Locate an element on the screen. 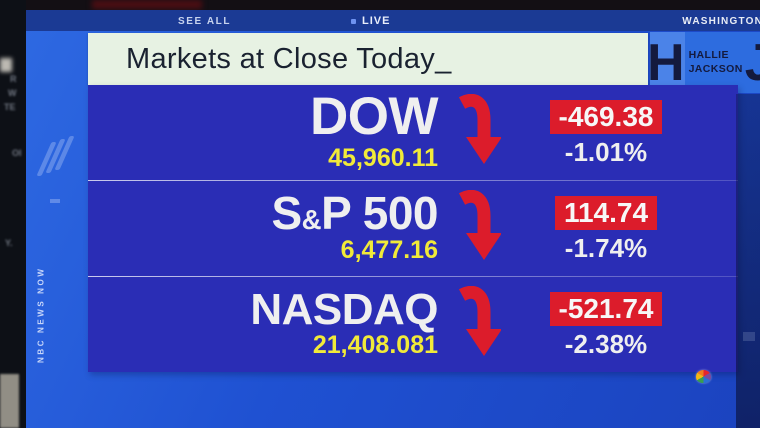 Image resolution: width=760 pixels, height=428 pixels. nbc-peacock-icon is located at coordinates (703, 376).